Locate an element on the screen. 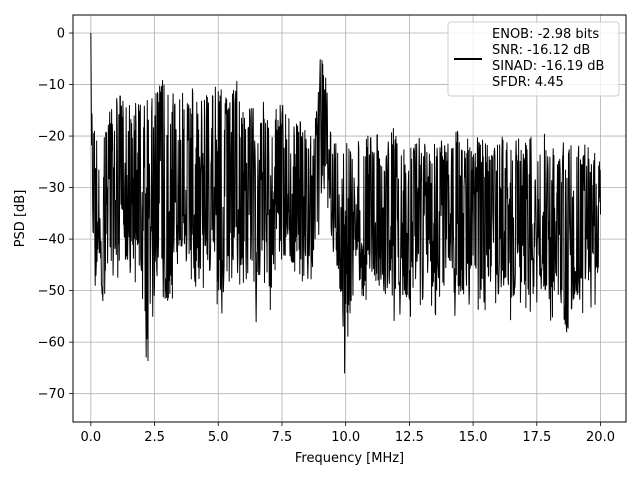 Image resolution: width=640 pixels, height=480 pixels. y-tick-label-3: −30 is located at coordinates (51, 188).